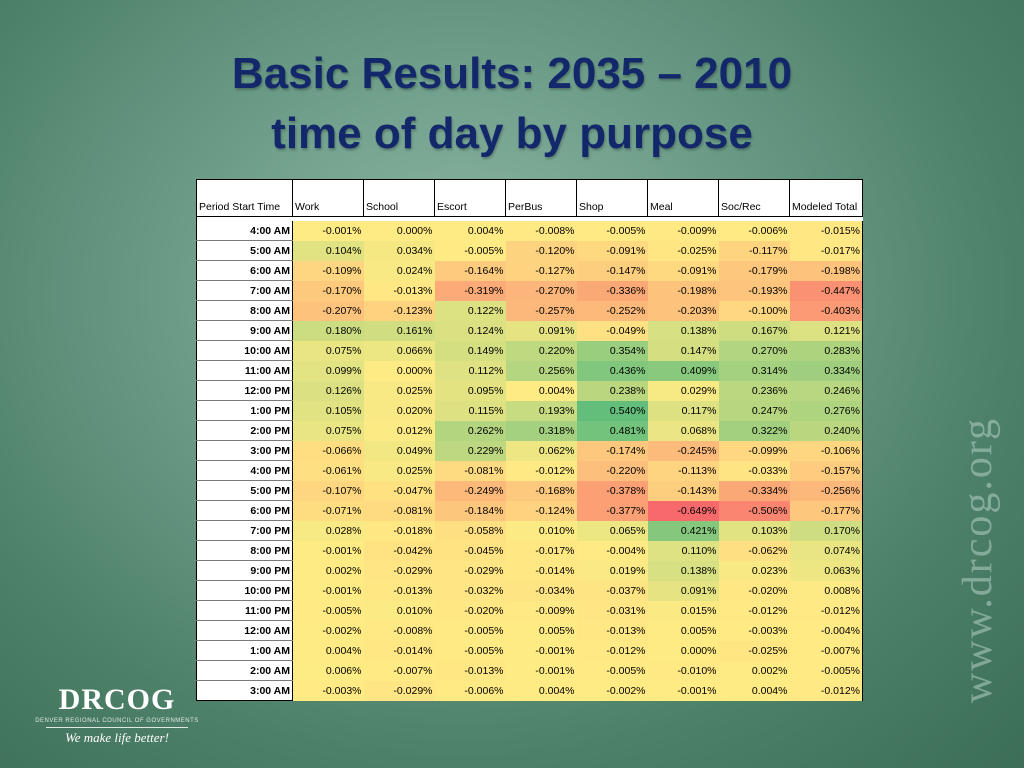  Describe the element at coordinates (244, 530) in the screenshot. I see `row-period-start-time: 7:00 PM` at that location.